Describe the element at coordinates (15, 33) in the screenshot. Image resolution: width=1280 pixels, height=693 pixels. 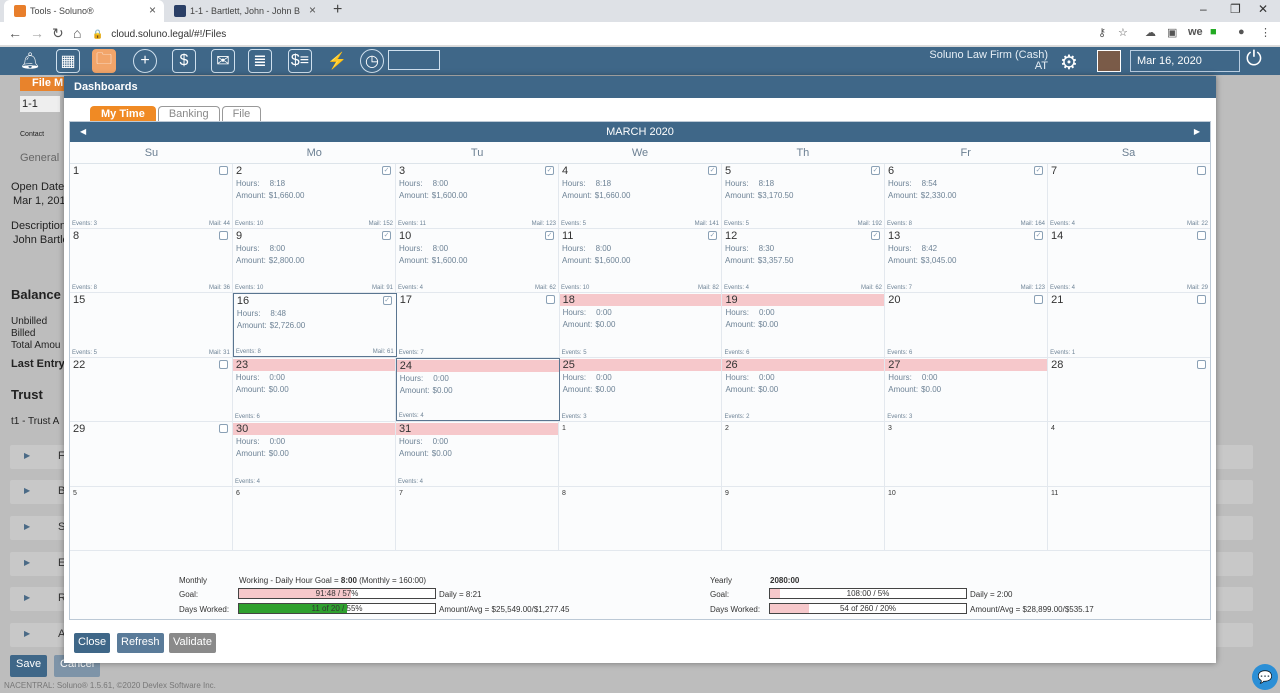
I see `back-icon: ←` at that location.